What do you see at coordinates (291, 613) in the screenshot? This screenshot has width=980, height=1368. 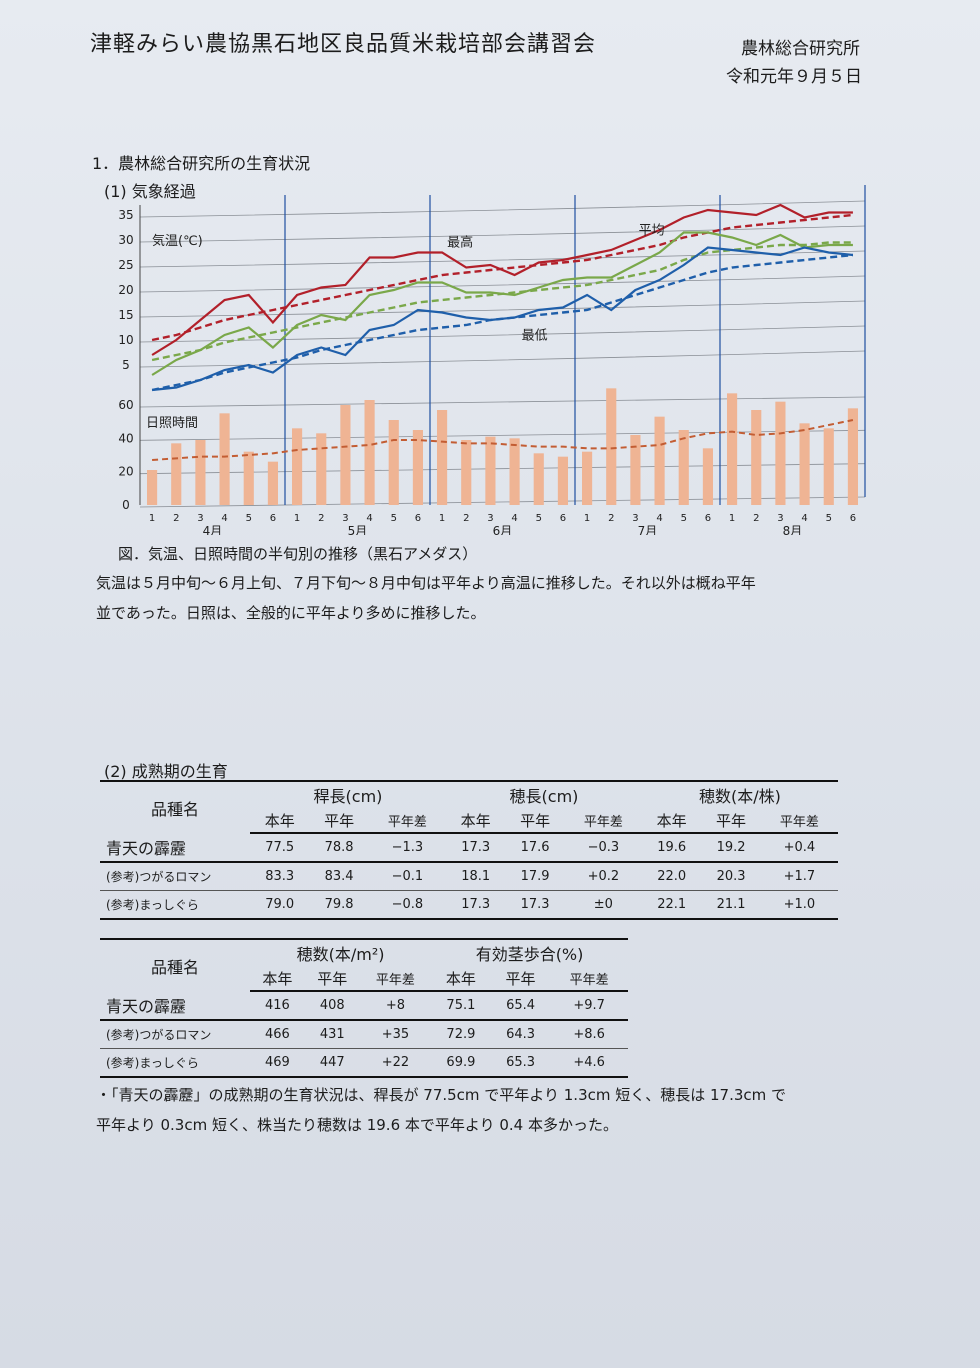 I see `paragraph-line: 並であった。日照は、全般的に平年より多めに推移した。` at bounding box center [291, 613].